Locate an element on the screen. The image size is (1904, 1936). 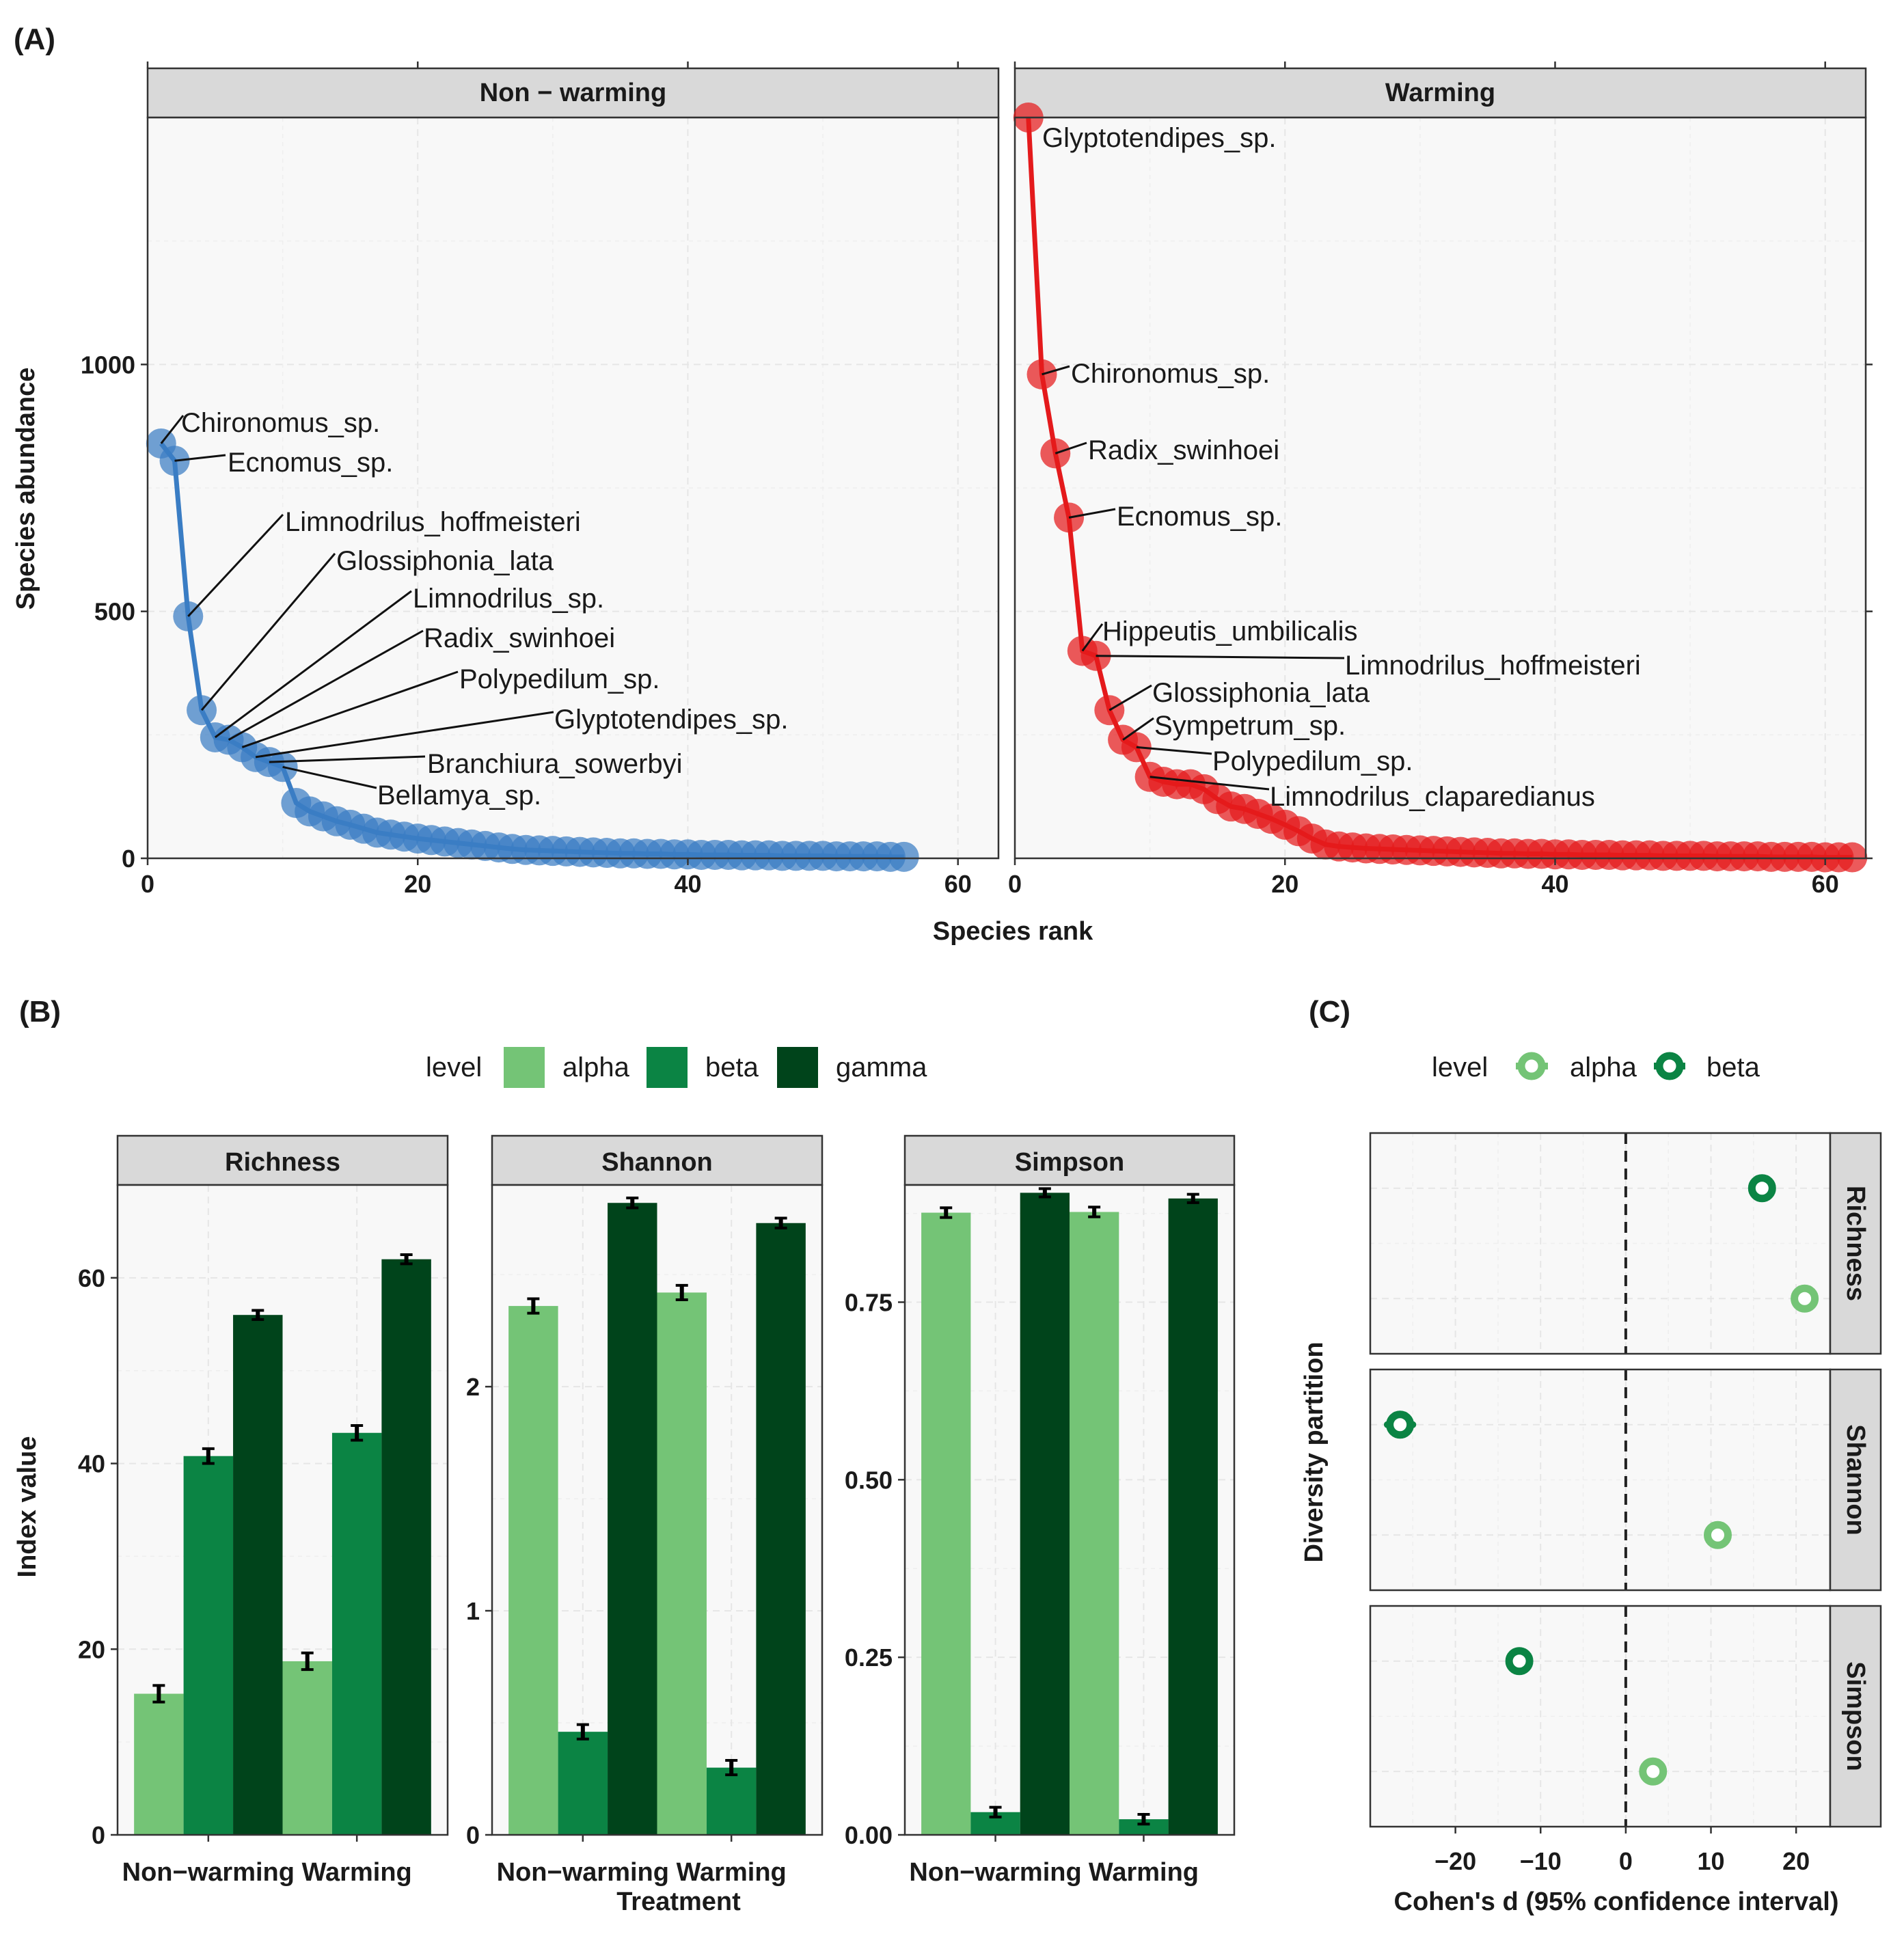
panel-a-x-title: Species rank is located at coordinates (1013, 931).